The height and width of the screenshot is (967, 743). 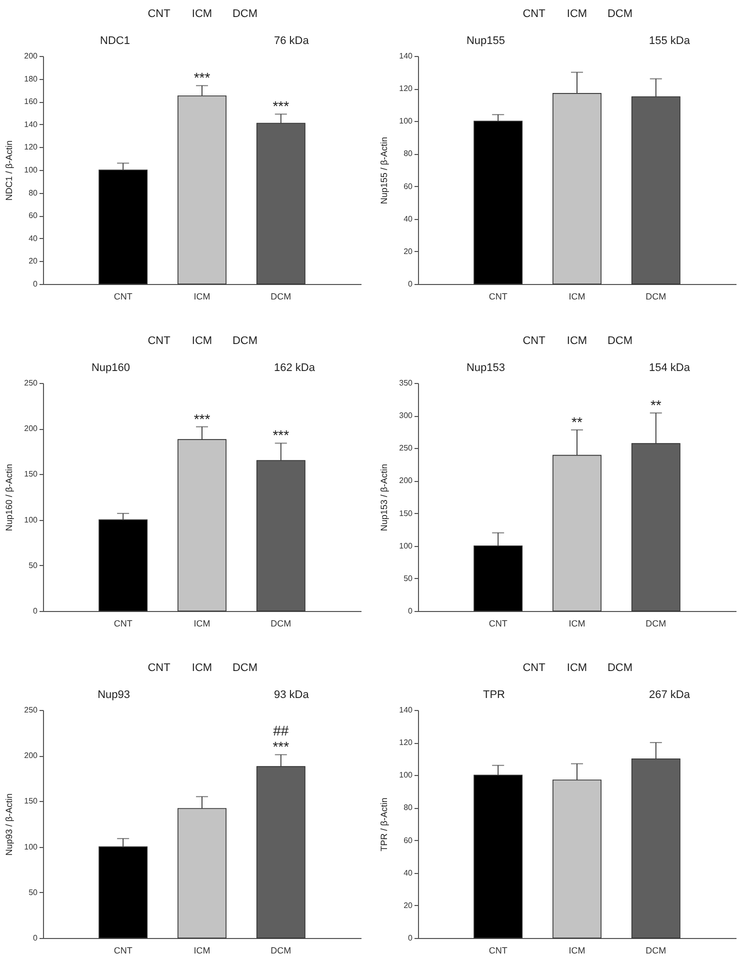 I want to click on y-tick-label: 180, so click(x=31, y=79).